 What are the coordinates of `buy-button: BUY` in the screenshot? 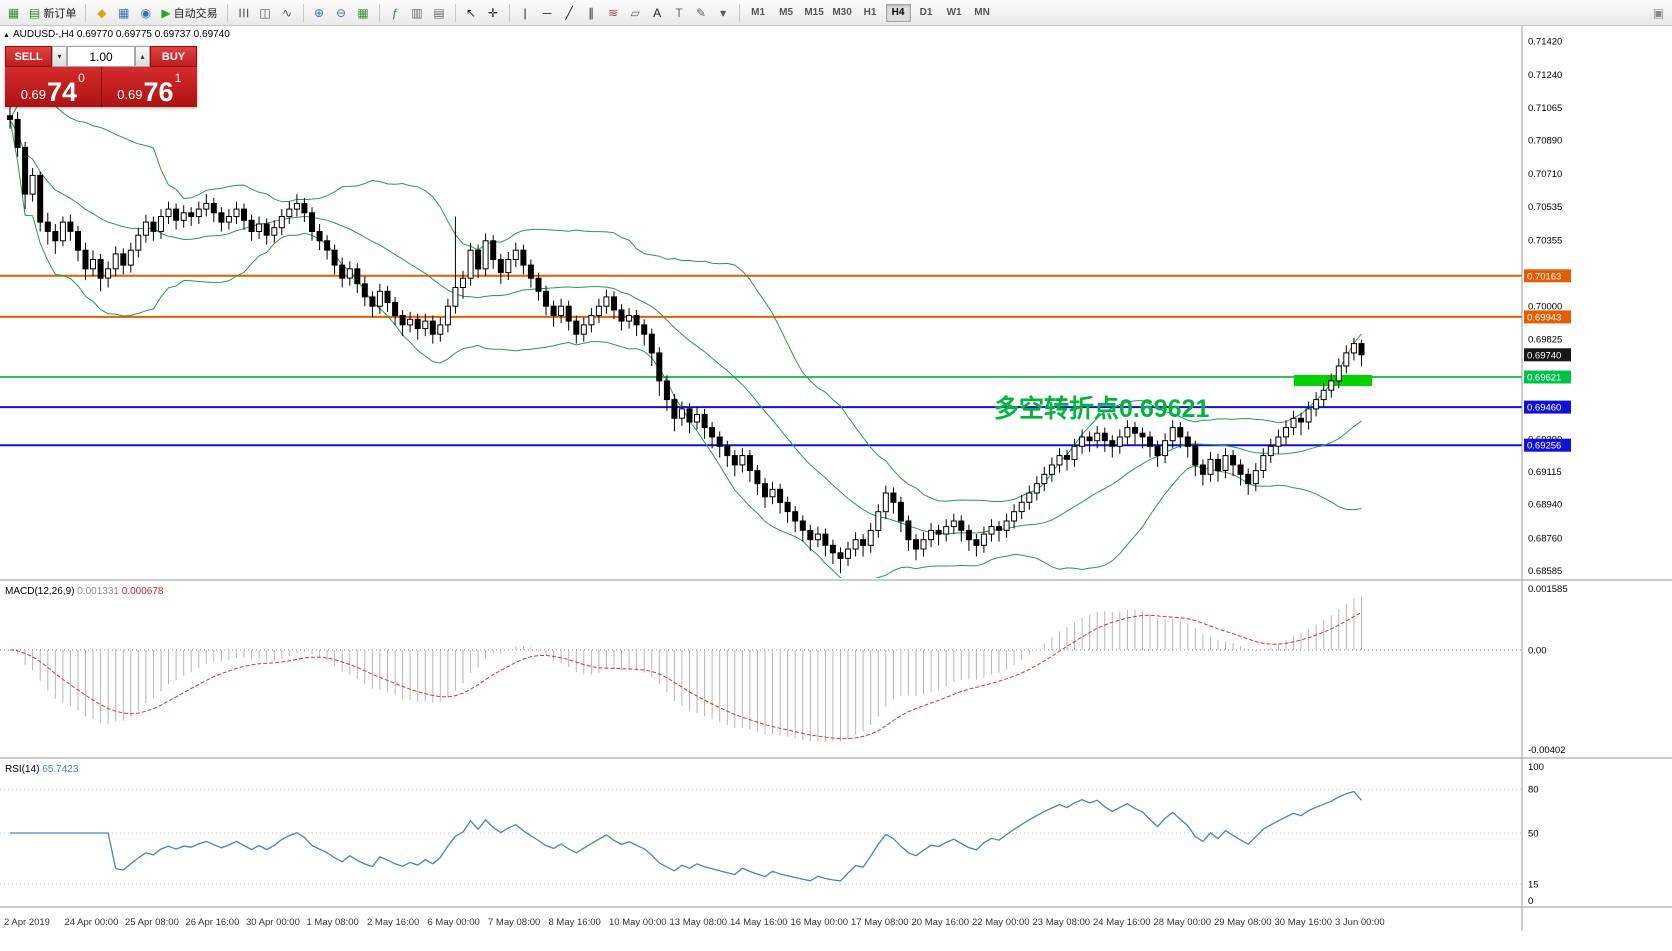 It's located at (173, 56).